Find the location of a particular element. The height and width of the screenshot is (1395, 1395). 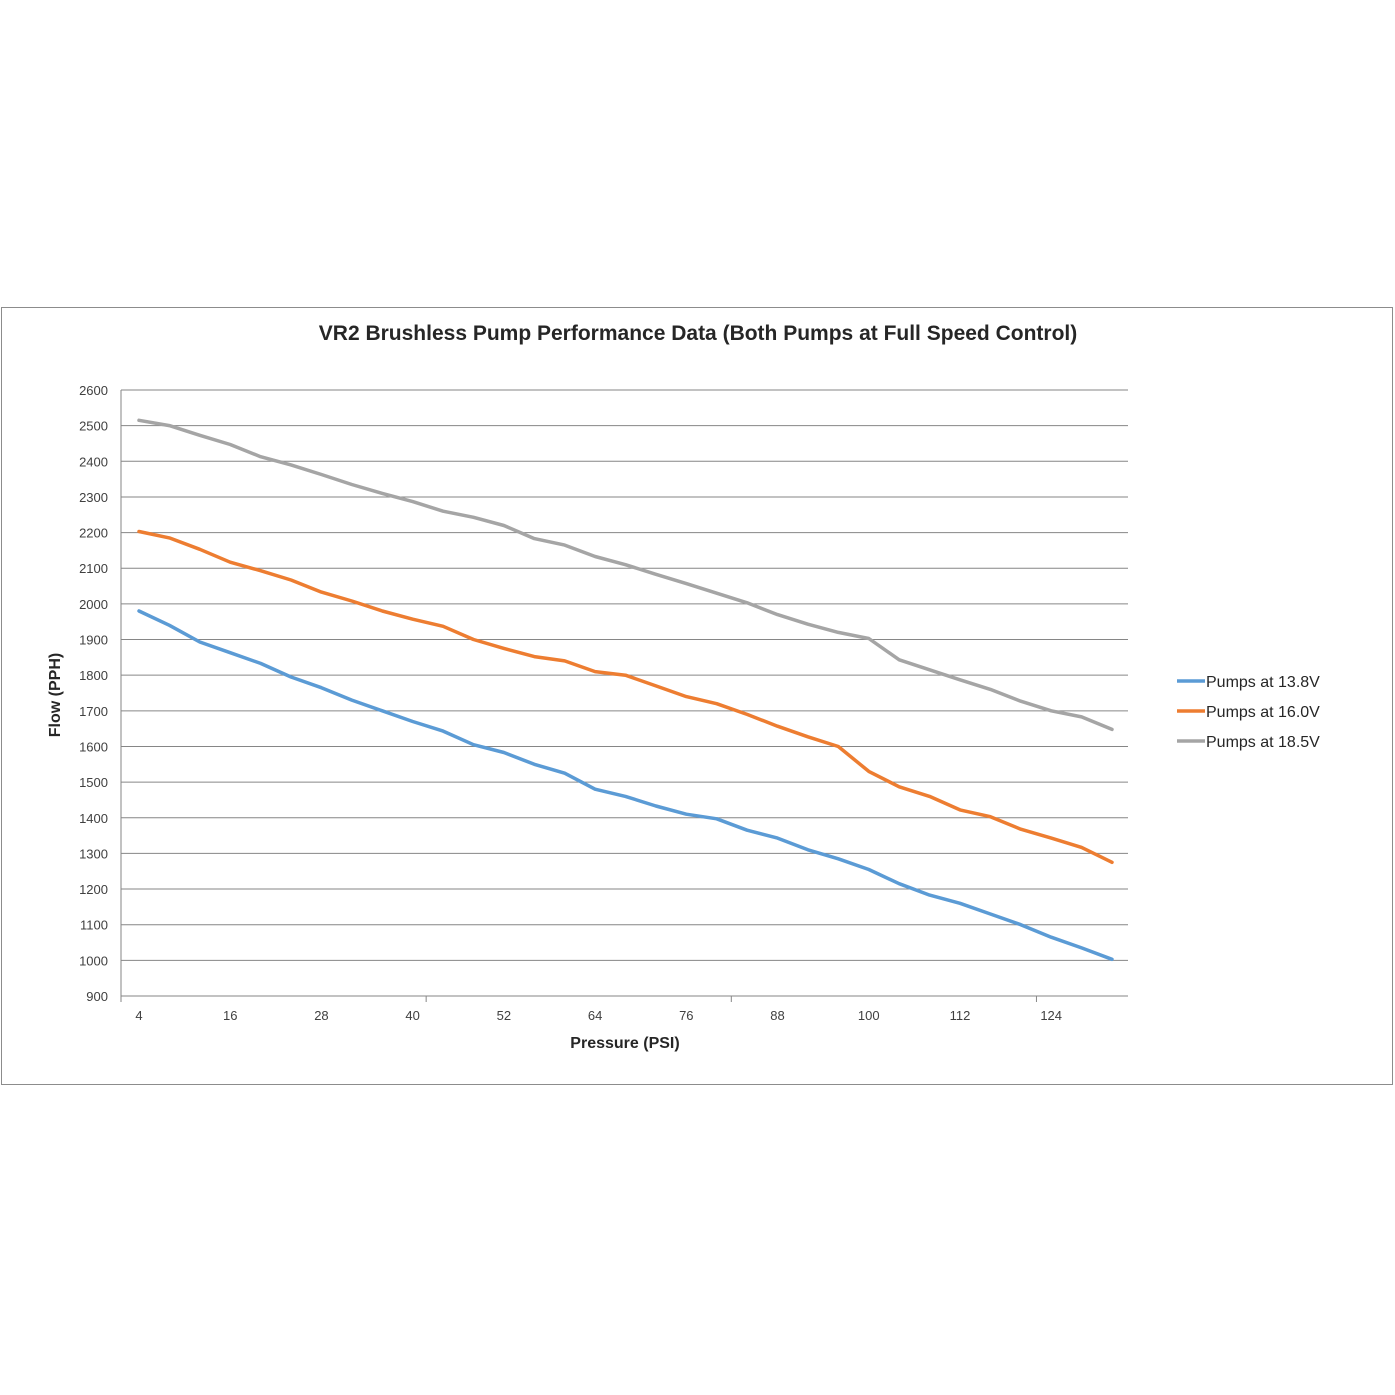

y-tick-label: 900 is located at coordinates (97, 996).